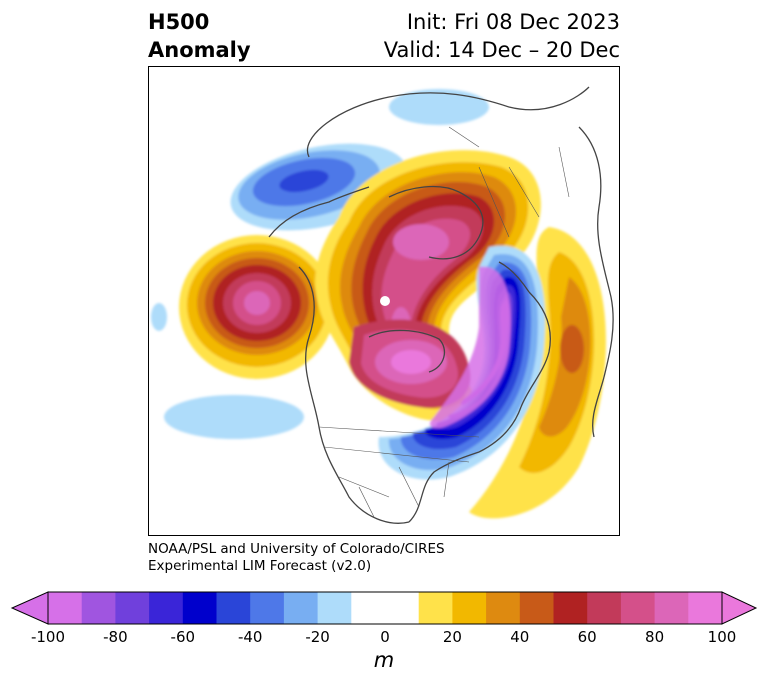 This screenshot has width=768, height=686. Describe the element at coordinates (739, 608) in the screenshot. I see `colorbar-over-arrow` at that location.